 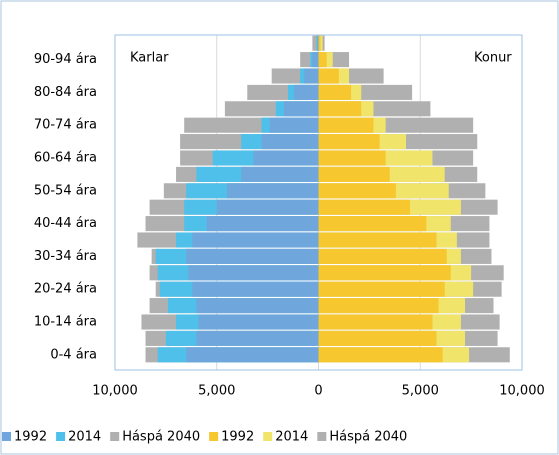 What do you see at coordinates (65, 158) in the screenshot?
I see `y-tick-label: 60-64 ára` at bounding box center [65, 158].